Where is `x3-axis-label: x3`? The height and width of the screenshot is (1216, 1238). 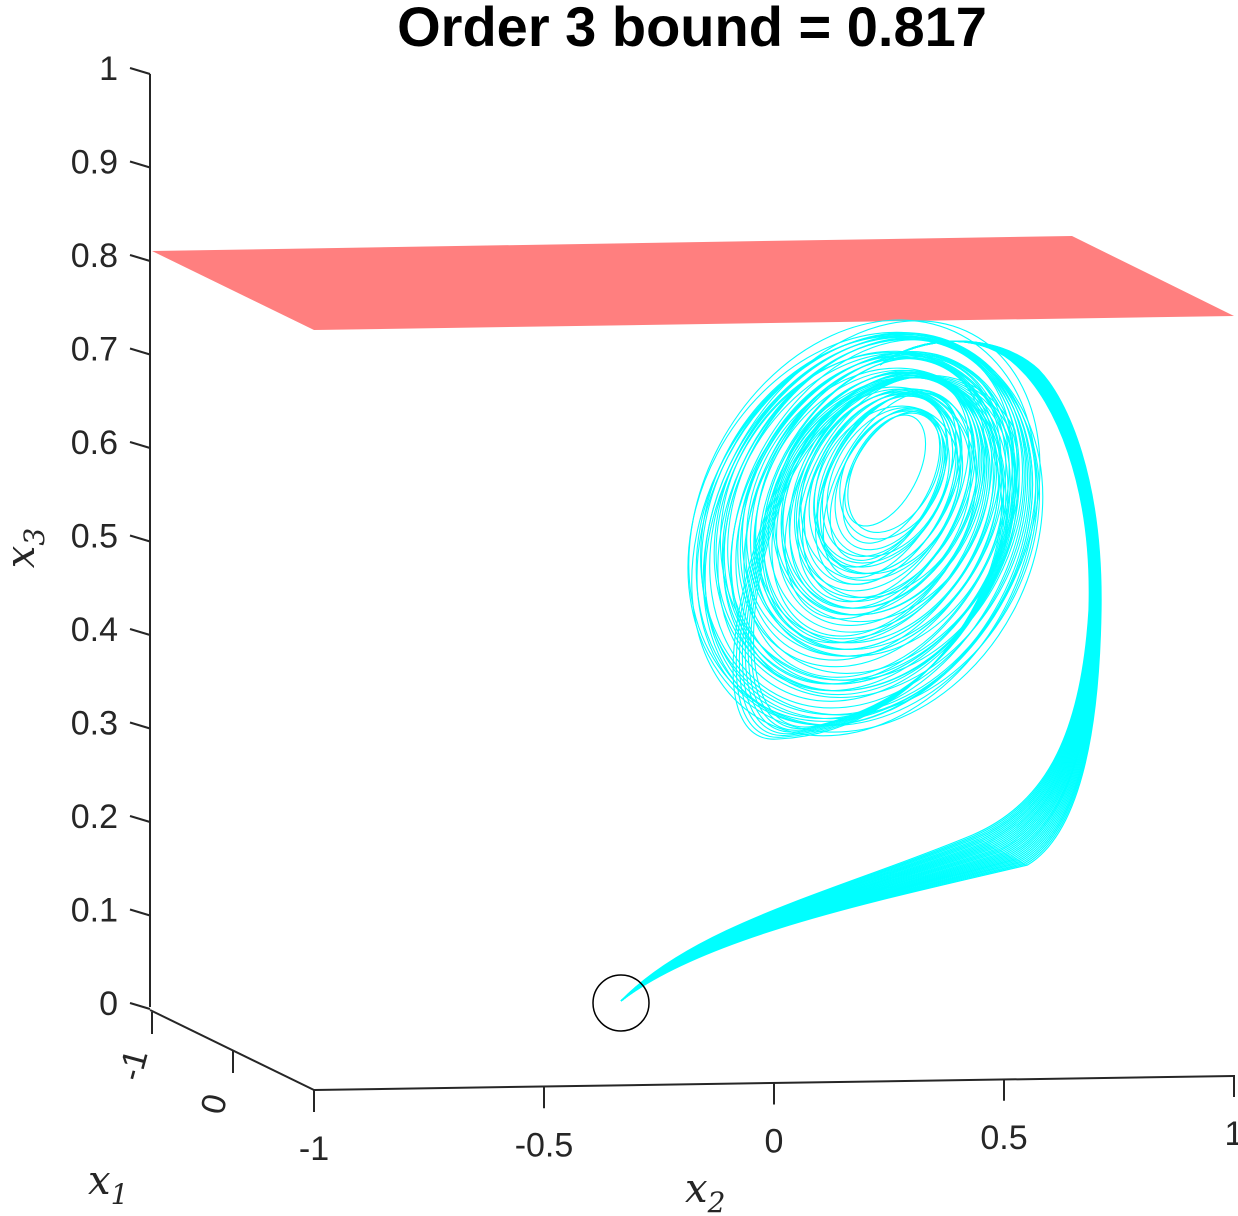 x3-axis-label: x3 is located at coordinates (25, 548).